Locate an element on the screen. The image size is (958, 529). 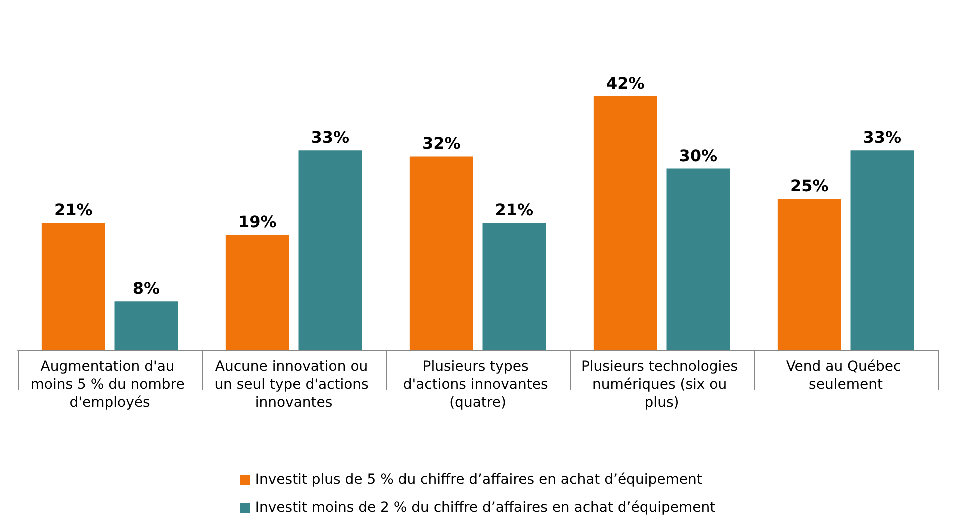
x-tick-label: Aucune innovation ou un seul type d'actions innovantes is located at coordinates (294, 385).